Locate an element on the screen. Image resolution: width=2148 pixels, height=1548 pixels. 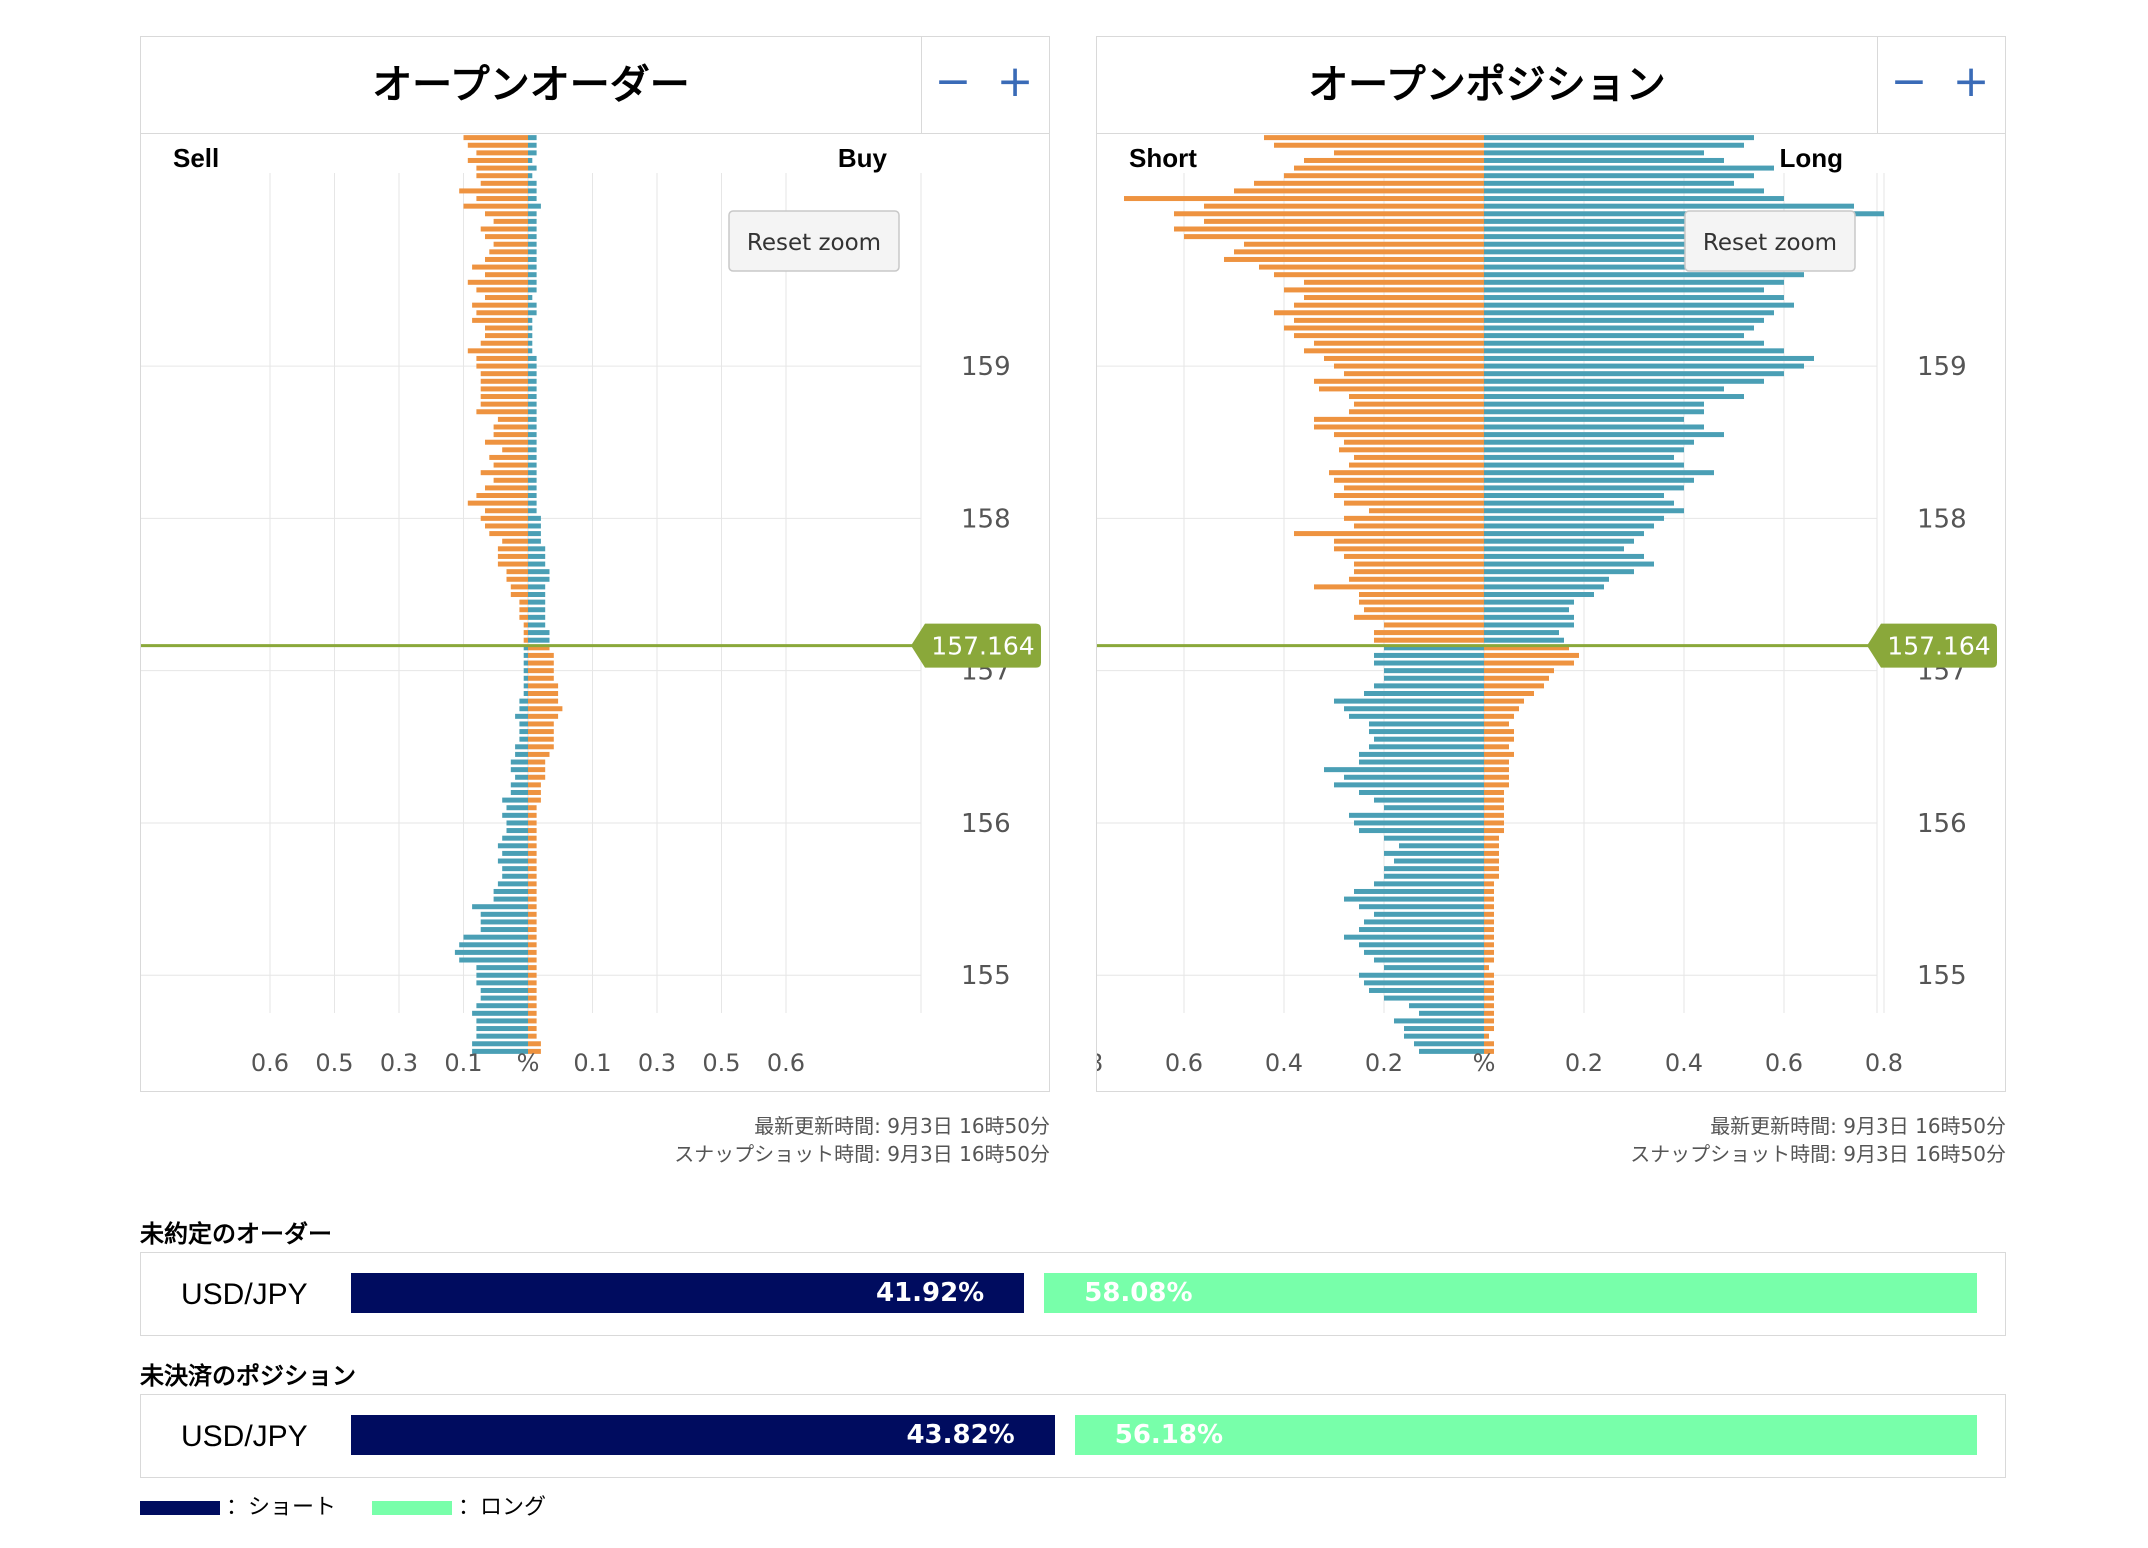
reset-zoom-box is located at coordinates (1770, 241).